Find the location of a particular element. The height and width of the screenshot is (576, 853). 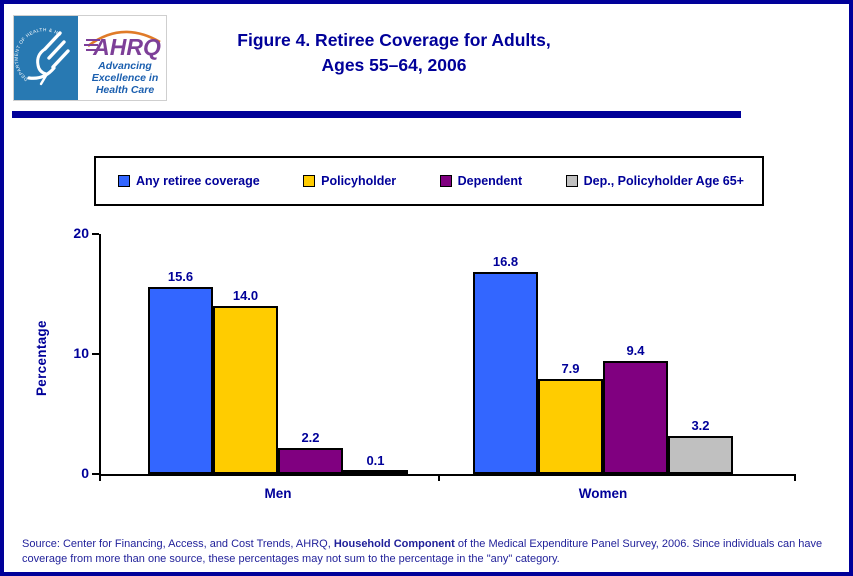

ahrq-acronym: AHRQ is located at coordinates (126, 47).